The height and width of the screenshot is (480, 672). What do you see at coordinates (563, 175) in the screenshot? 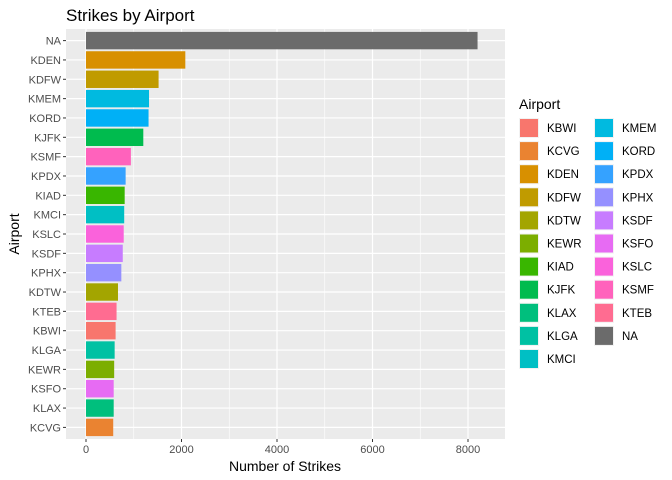
I see `legend-label: KDEN` at bounding box center [563, 175].